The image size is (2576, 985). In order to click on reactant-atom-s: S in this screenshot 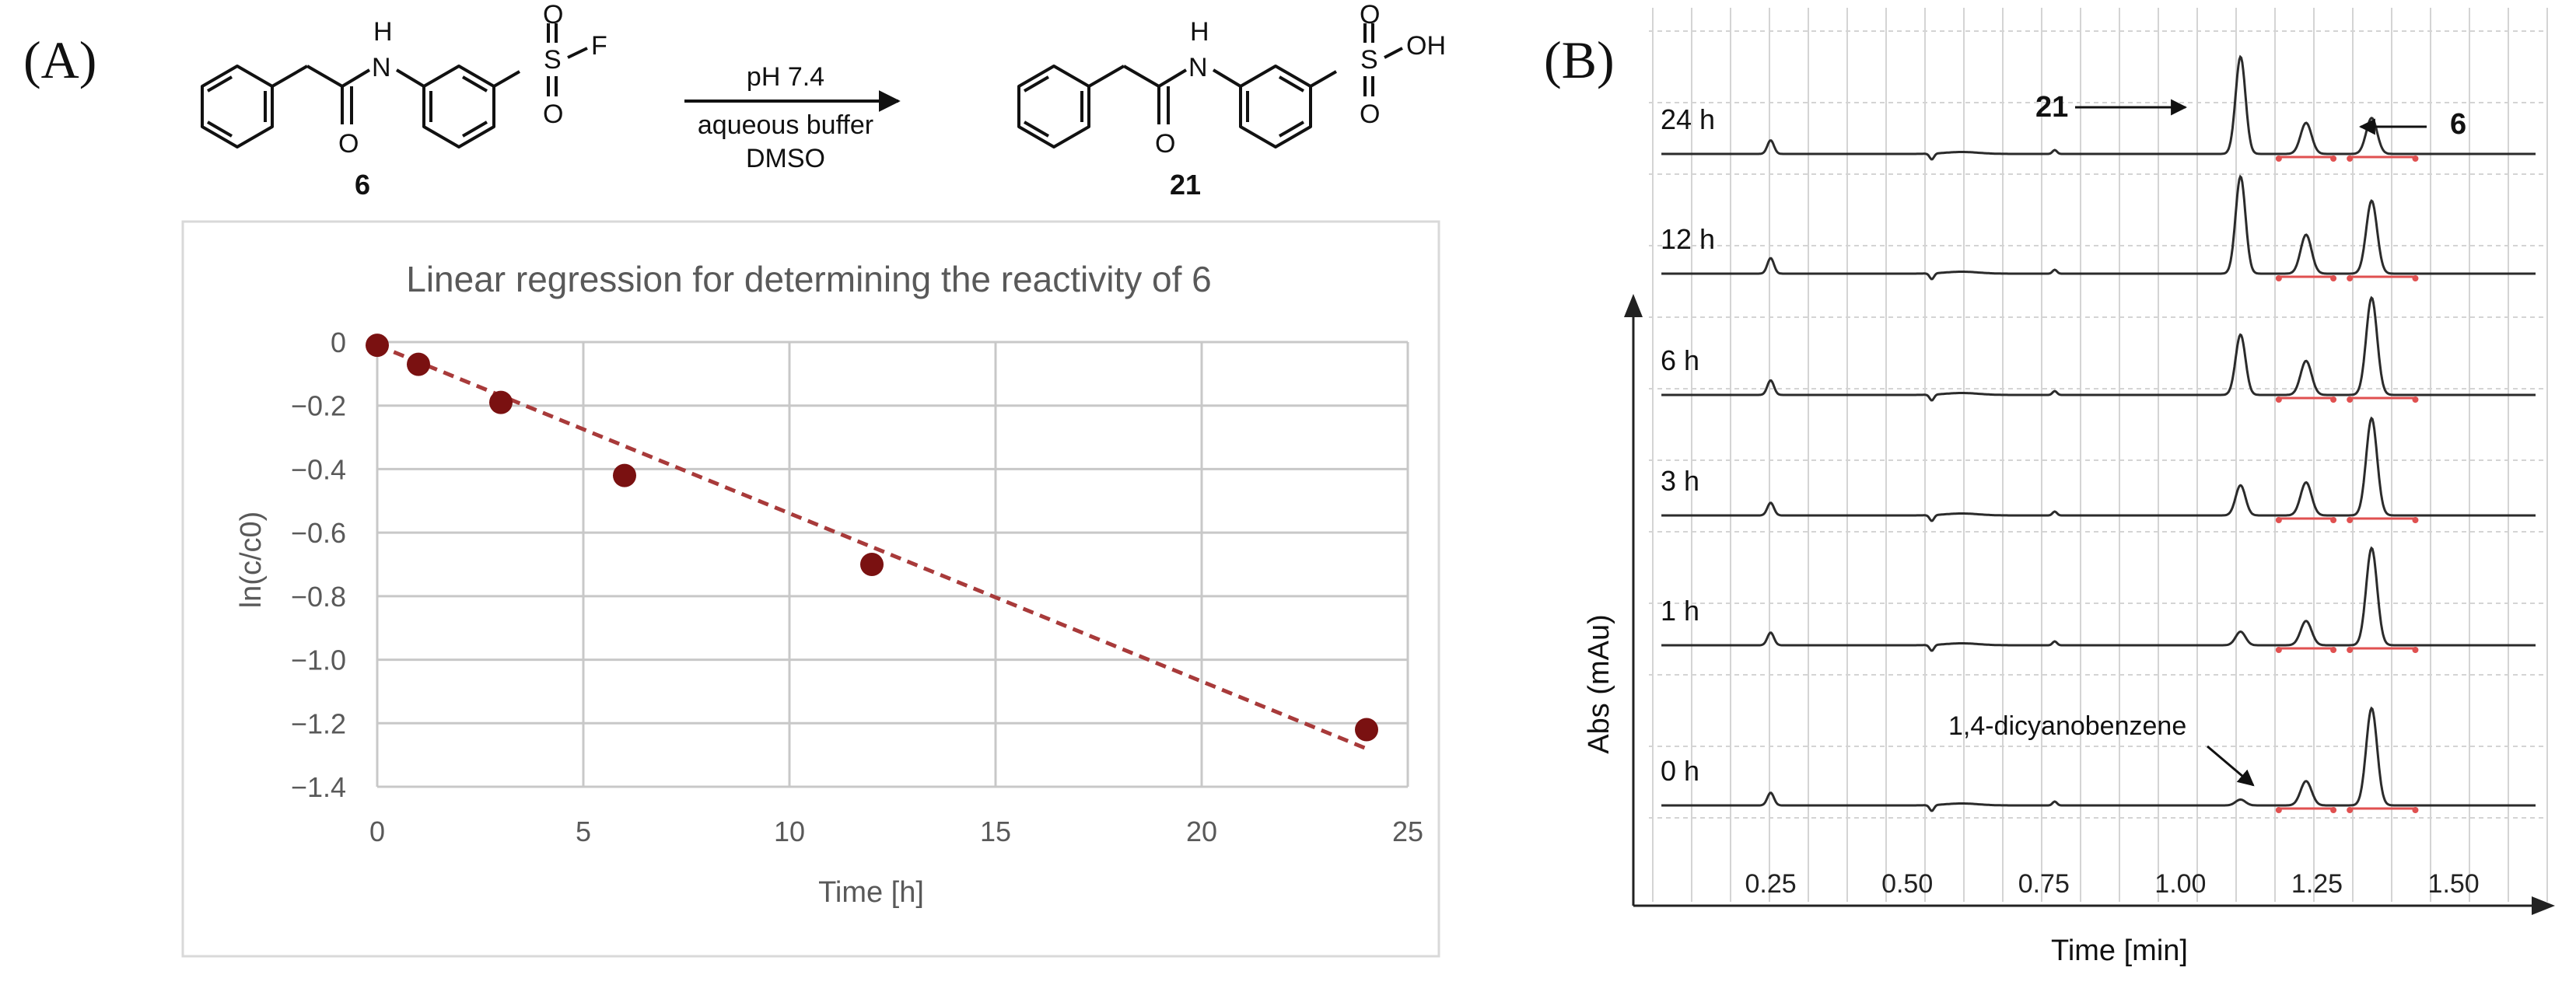, I will do `click(553, 60)`.